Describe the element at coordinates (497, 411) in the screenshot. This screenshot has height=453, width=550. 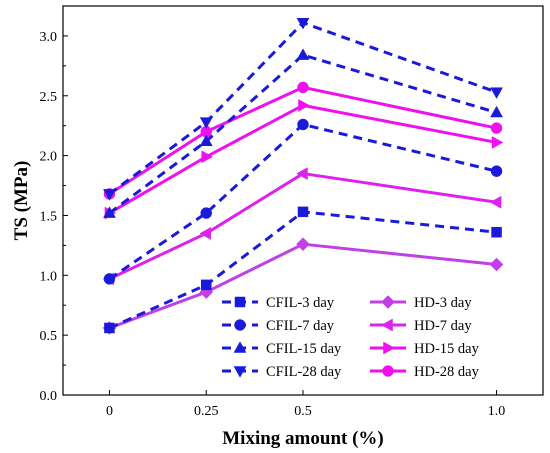
I see `x-tick-label: 1.0` at that location.